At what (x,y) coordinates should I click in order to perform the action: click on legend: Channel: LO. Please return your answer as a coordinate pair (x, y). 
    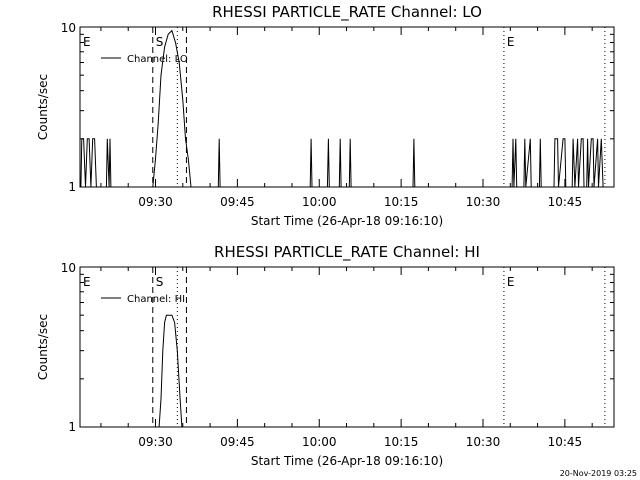
    Looking at the image, I should click on (144, 59).